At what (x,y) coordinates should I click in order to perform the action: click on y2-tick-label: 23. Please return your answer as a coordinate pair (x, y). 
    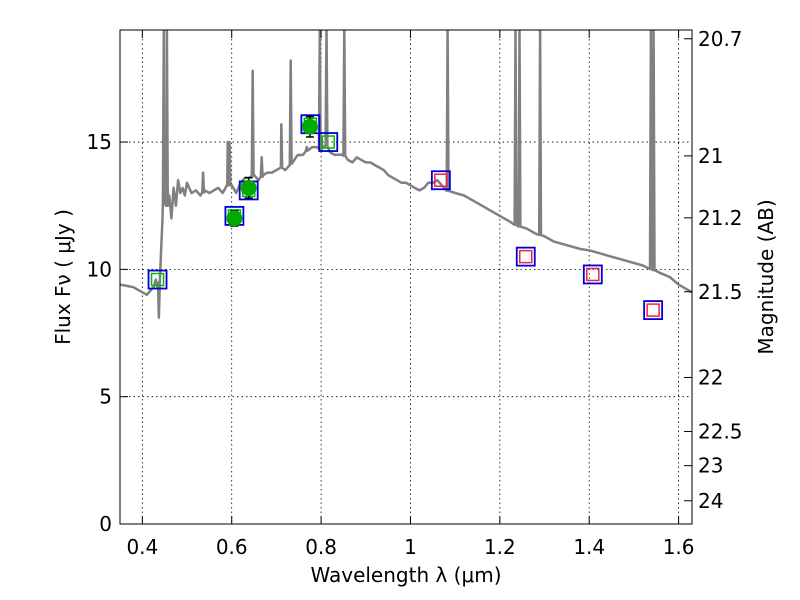
    Looking at the image, I should click on (710, 466).